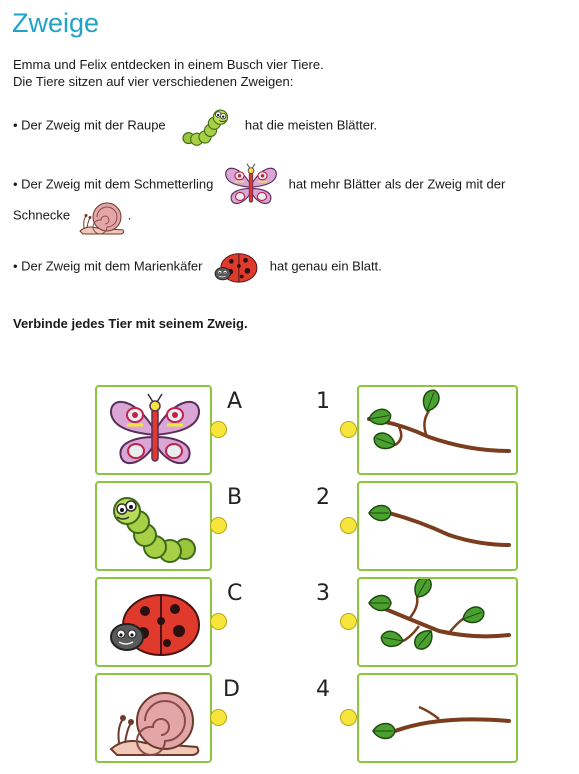  I want to click on animal-box-butterfly, so click(153, 430).